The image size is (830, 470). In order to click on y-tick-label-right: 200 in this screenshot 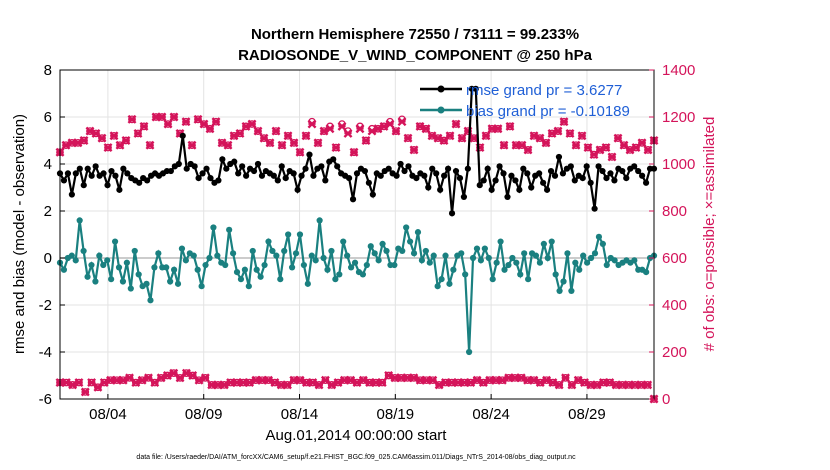, I will do `click(674, 352)`.